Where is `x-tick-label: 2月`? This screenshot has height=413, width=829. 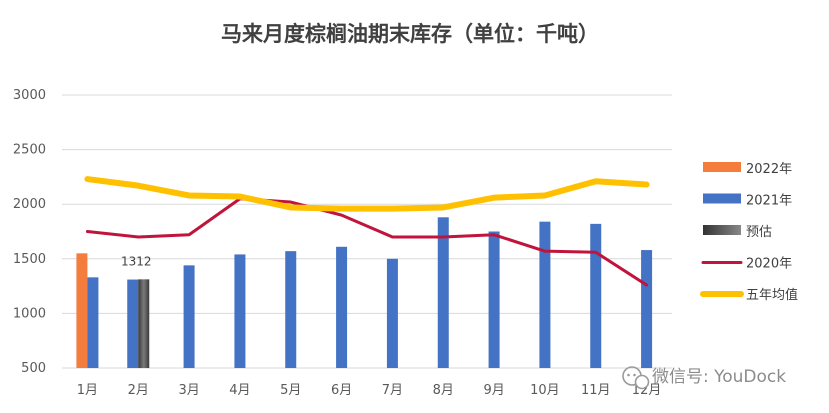 x-tick-label: 2月 is located at coordinates (138, 390).